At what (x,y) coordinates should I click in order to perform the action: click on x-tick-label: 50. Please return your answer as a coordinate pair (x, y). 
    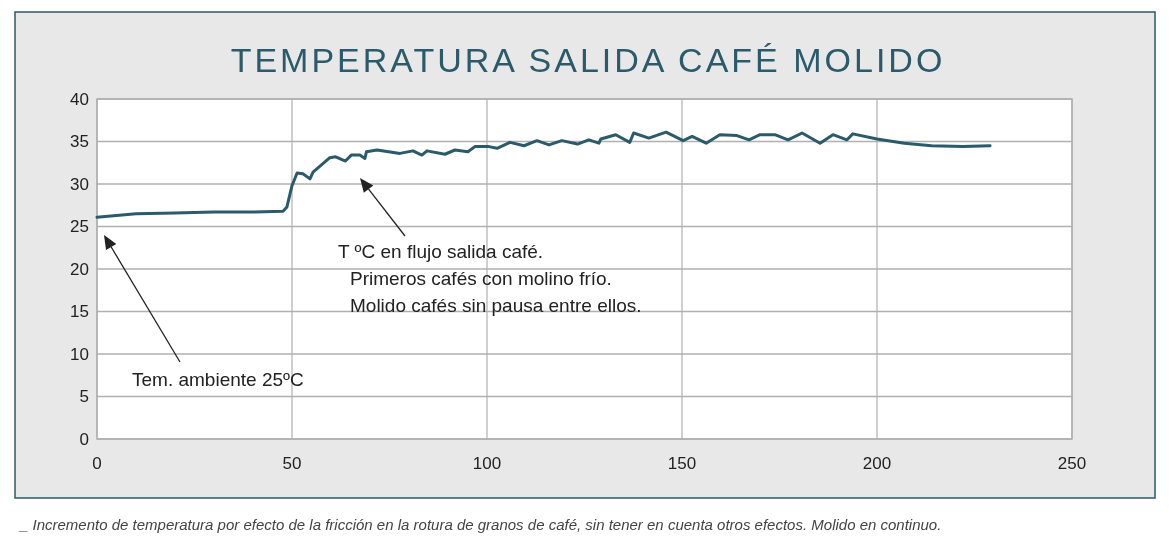
    Looking at the image, I should click on (292, 463).